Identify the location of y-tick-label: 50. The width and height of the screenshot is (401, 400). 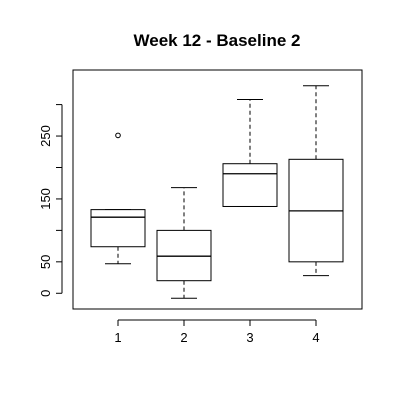
(45, 262).